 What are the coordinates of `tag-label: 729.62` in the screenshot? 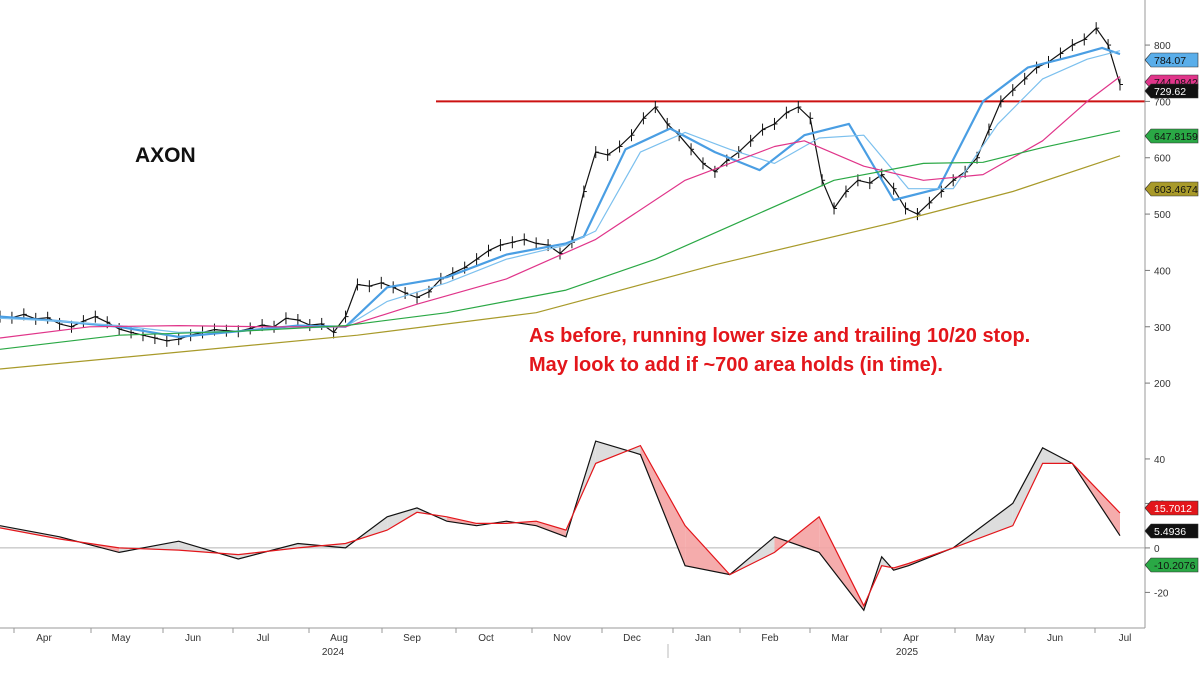 It's located at (1170, 92).